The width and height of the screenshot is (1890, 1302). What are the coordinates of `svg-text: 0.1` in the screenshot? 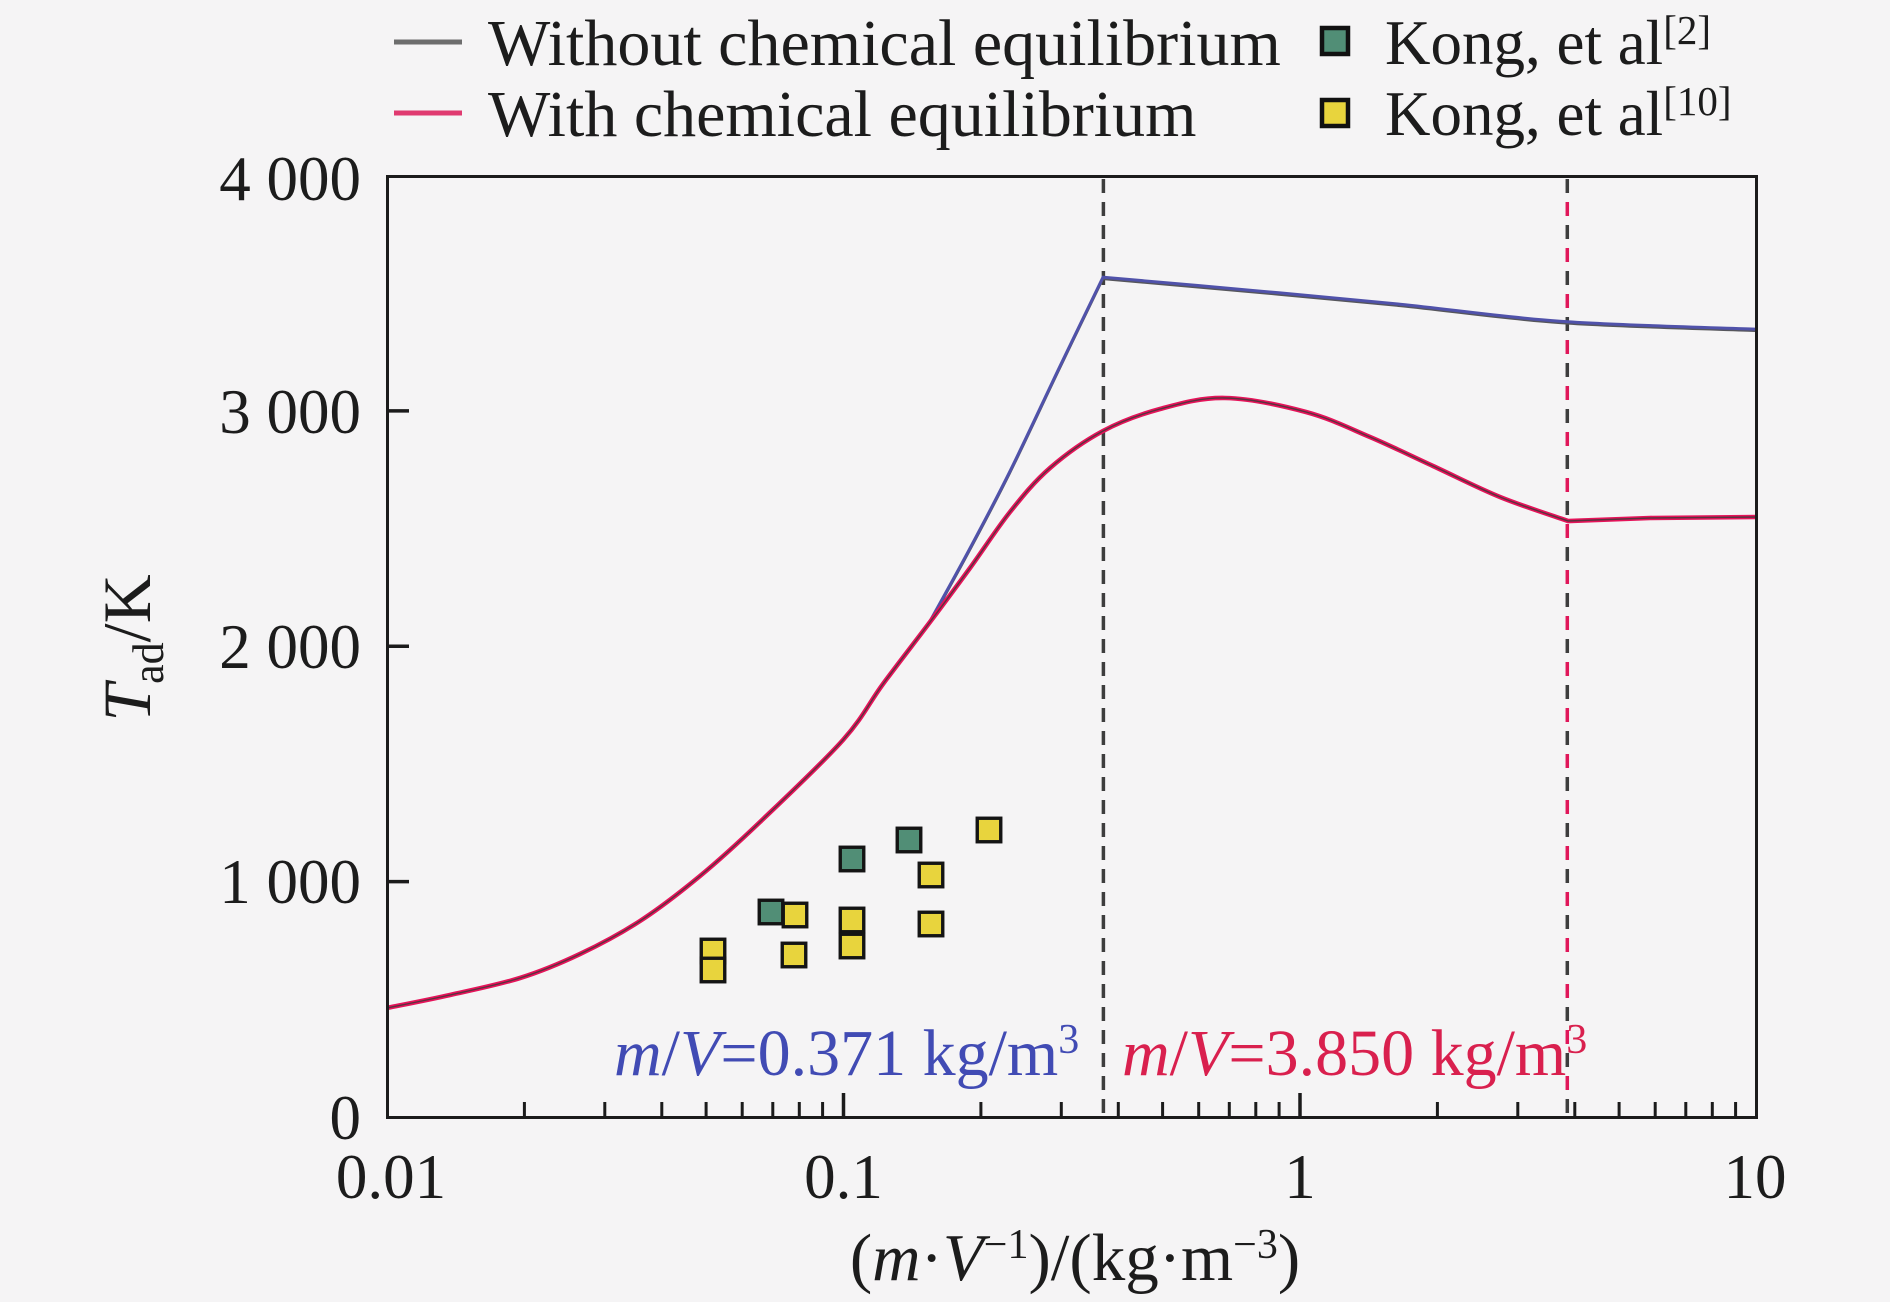 It's located at (843, 1177).